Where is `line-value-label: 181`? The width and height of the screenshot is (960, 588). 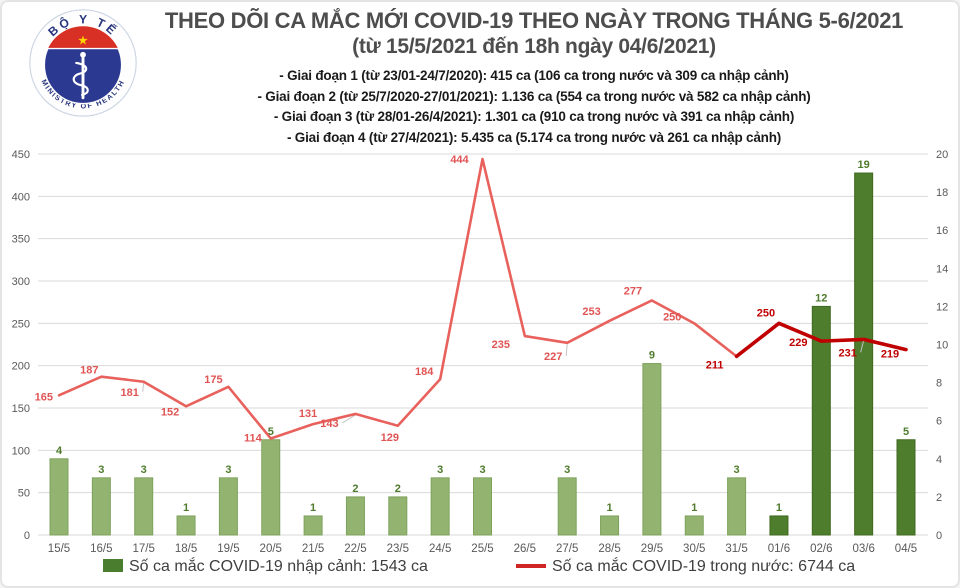 line-value-label: 181 is located at coordinates (130, 393).